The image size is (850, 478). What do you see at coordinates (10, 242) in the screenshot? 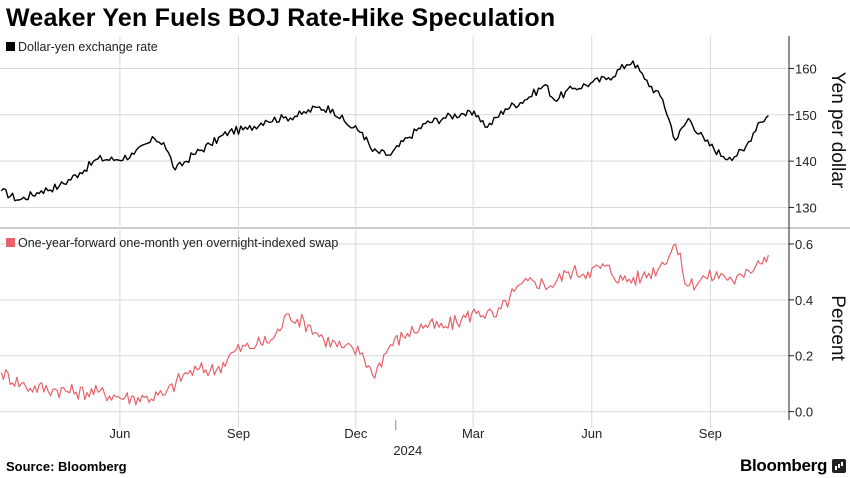
I see `legend-swatch-bottom` at bounding box center [10, 242].